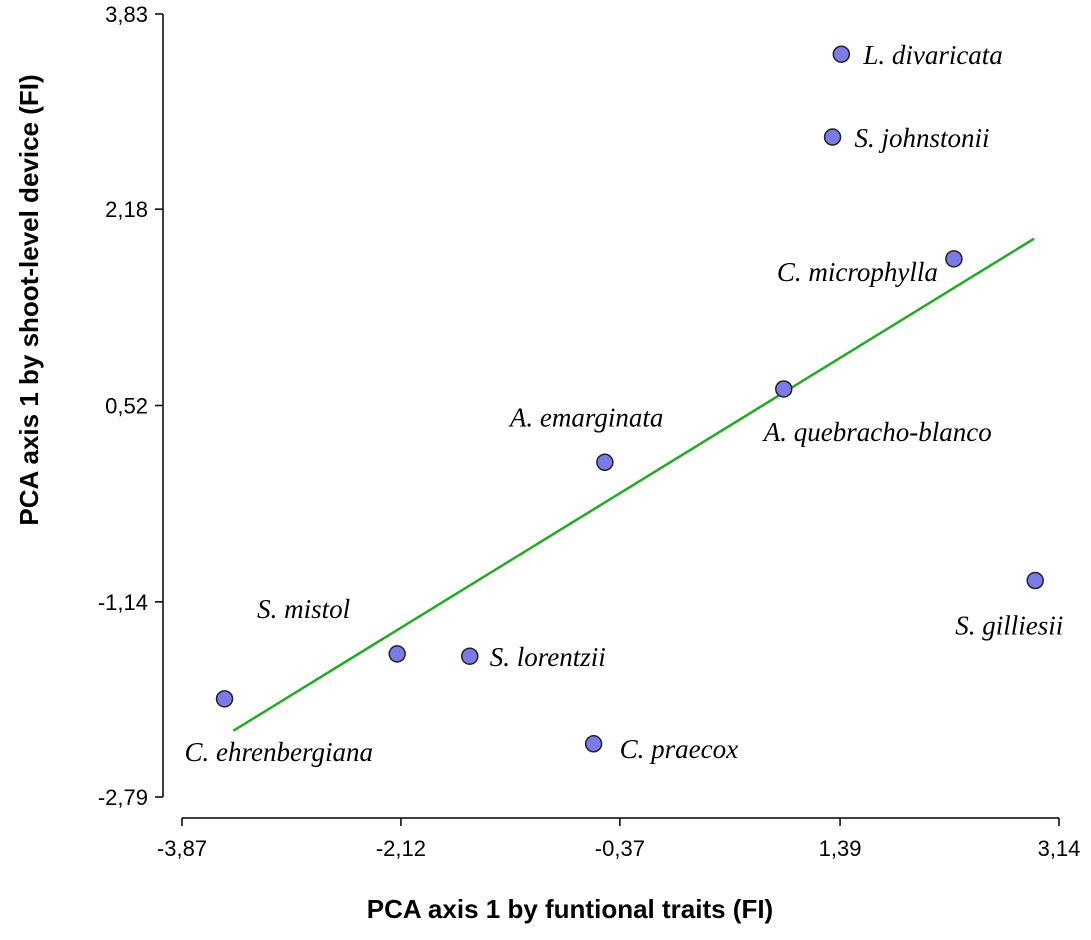 This screenshot has width=1091, height=940. What do you see at coordinates (877, 432) in the screenshot?
I see `point-label: A. quebracho-blanco` at bounding box center [877, 432].